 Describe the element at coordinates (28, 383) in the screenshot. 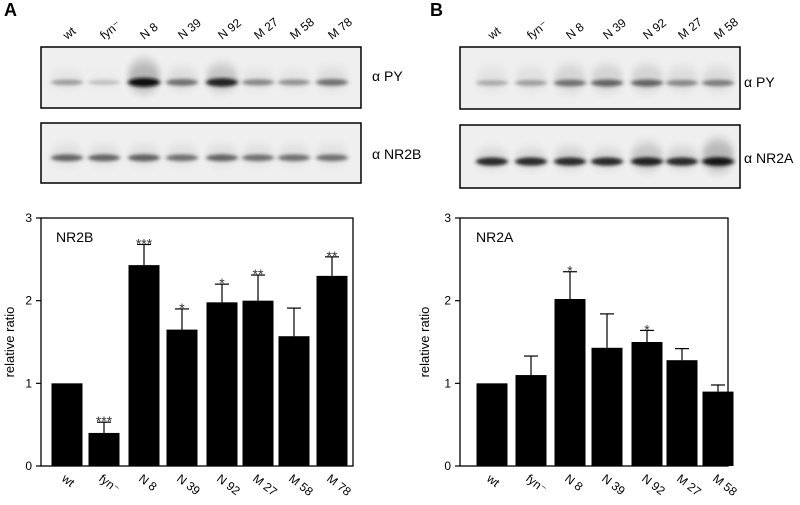

I see `y-tick-label: 1` at that location.